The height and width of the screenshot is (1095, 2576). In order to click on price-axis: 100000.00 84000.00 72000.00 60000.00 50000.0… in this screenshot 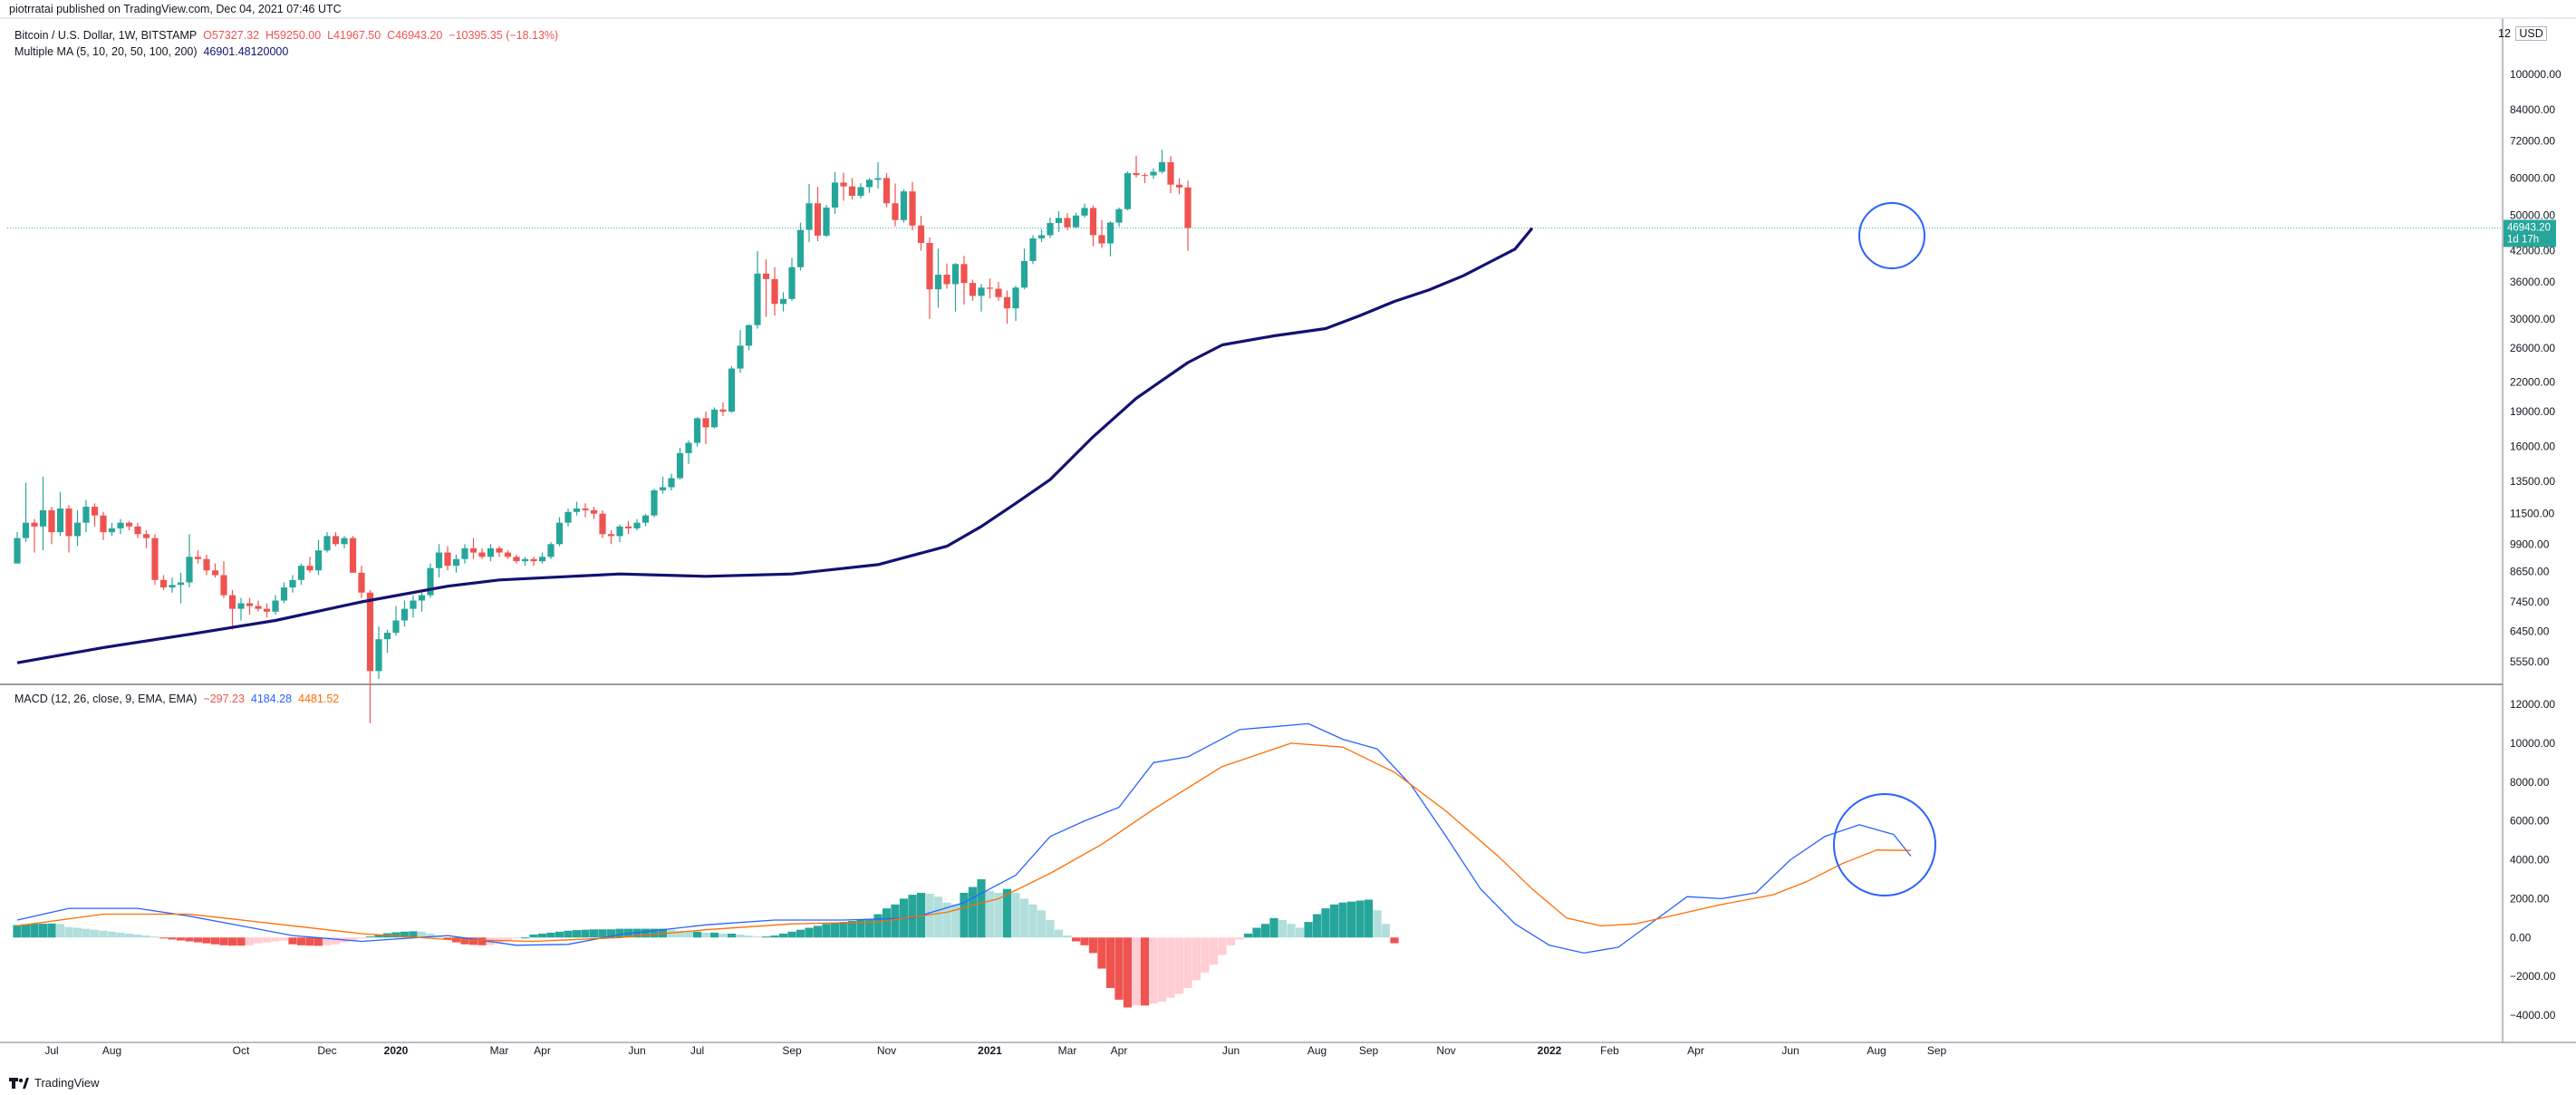, I will do `click(2533, 545)`.